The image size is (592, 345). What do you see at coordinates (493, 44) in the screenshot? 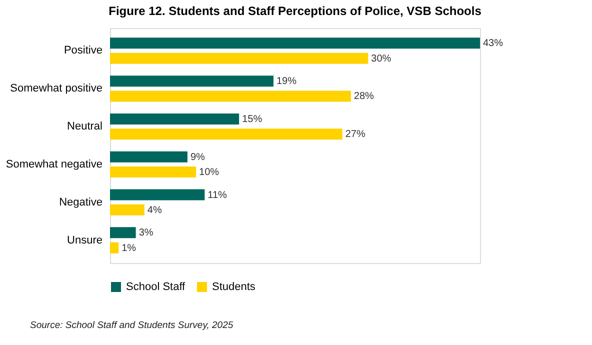
I see `data-label: 43%` at bounding box center [493, 44].